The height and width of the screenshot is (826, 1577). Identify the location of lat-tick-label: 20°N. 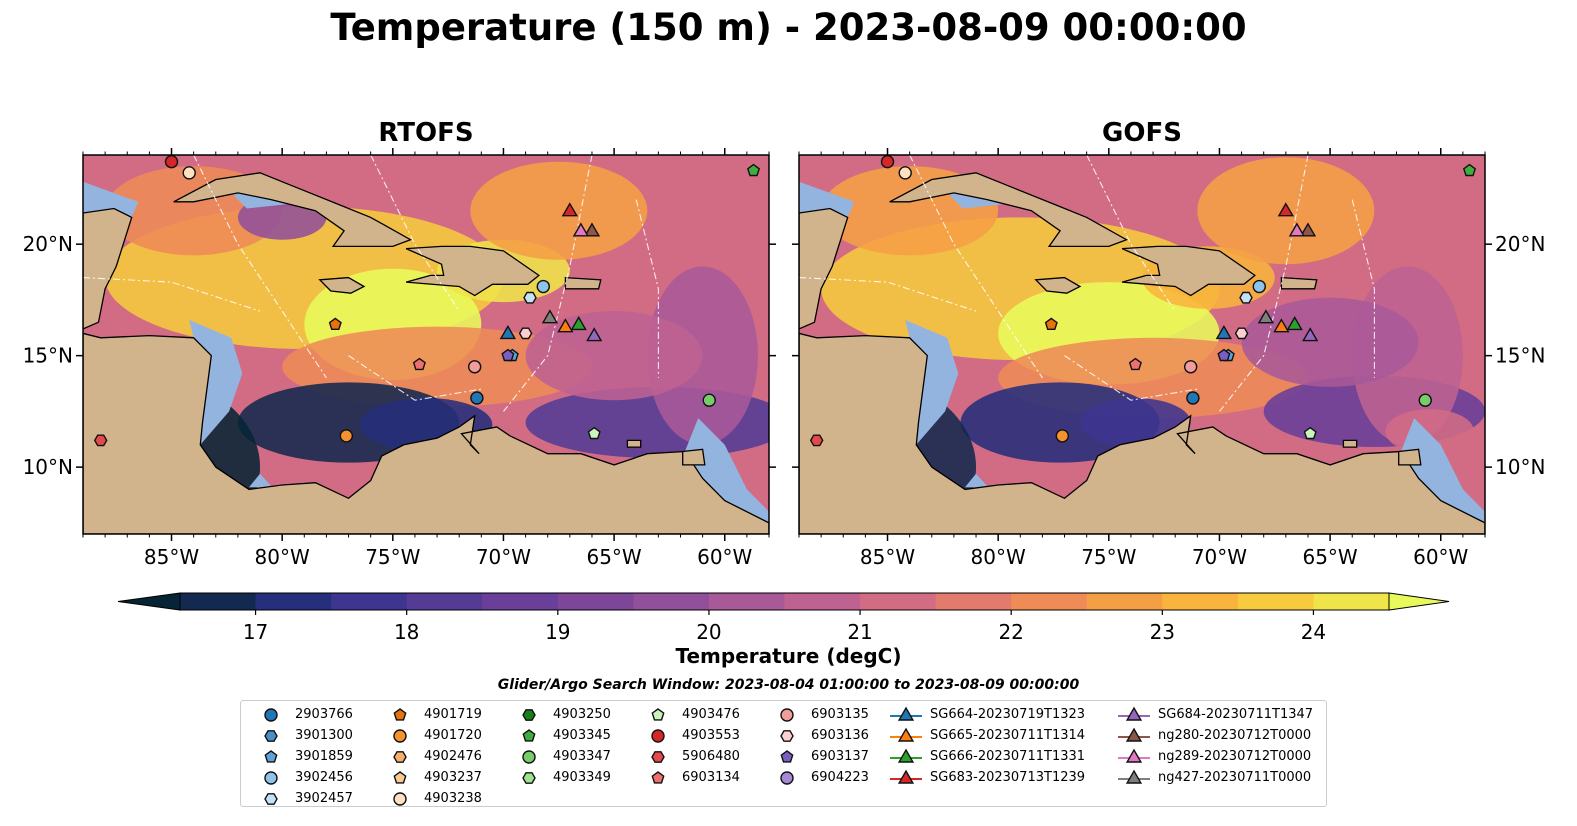
(1520, 244).